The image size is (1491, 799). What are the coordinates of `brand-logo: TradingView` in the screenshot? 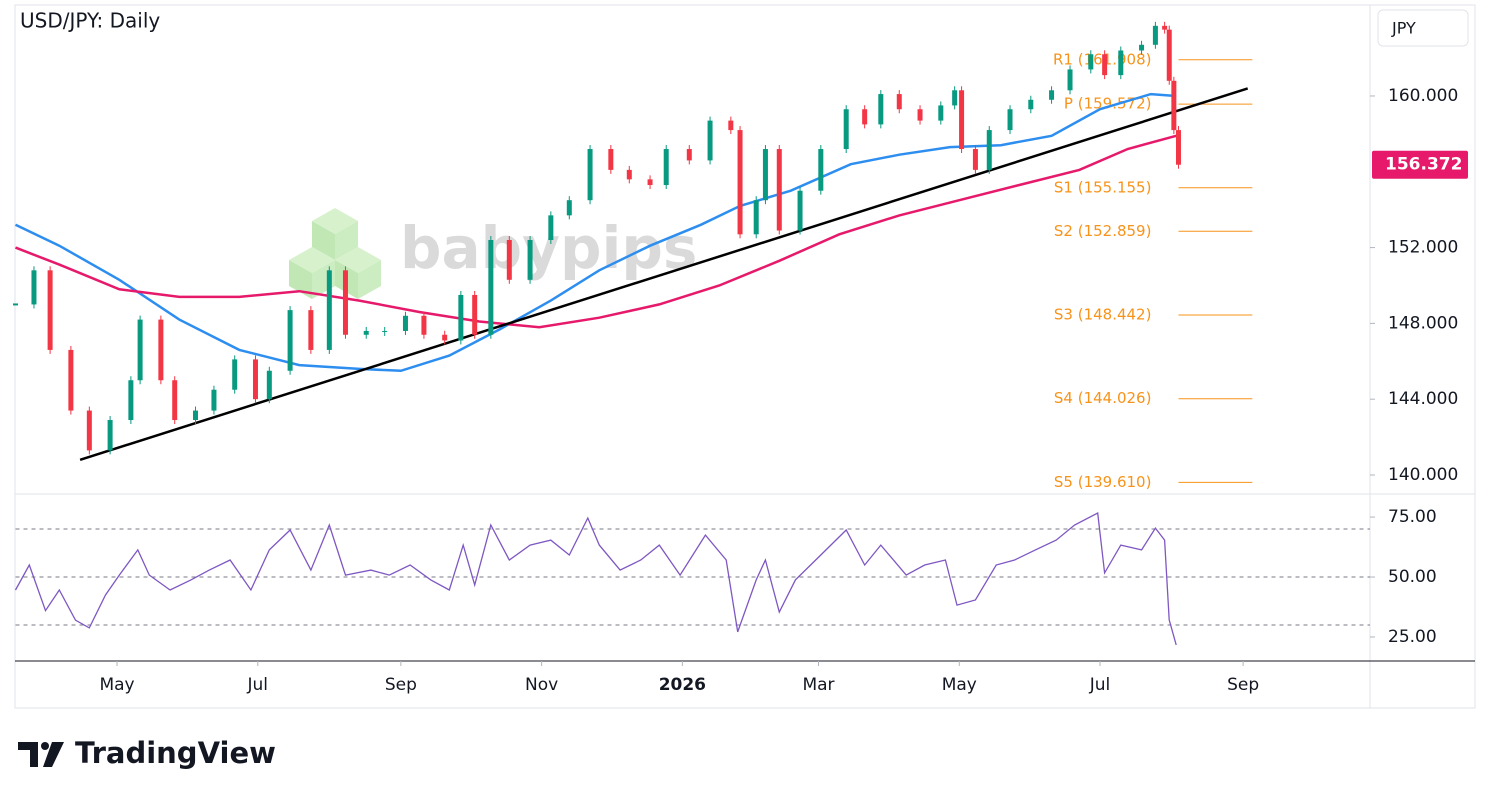 It's located at (147, 753).